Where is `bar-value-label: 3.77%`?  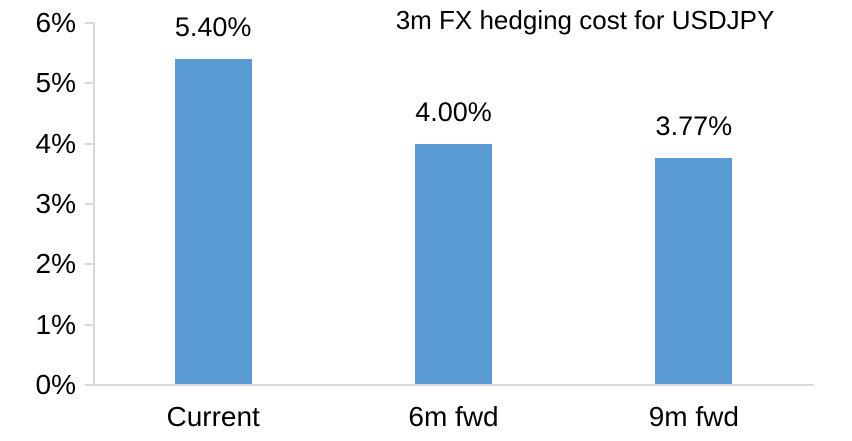 bar-value-label: 3.77% is located at coordinates (694, 125).